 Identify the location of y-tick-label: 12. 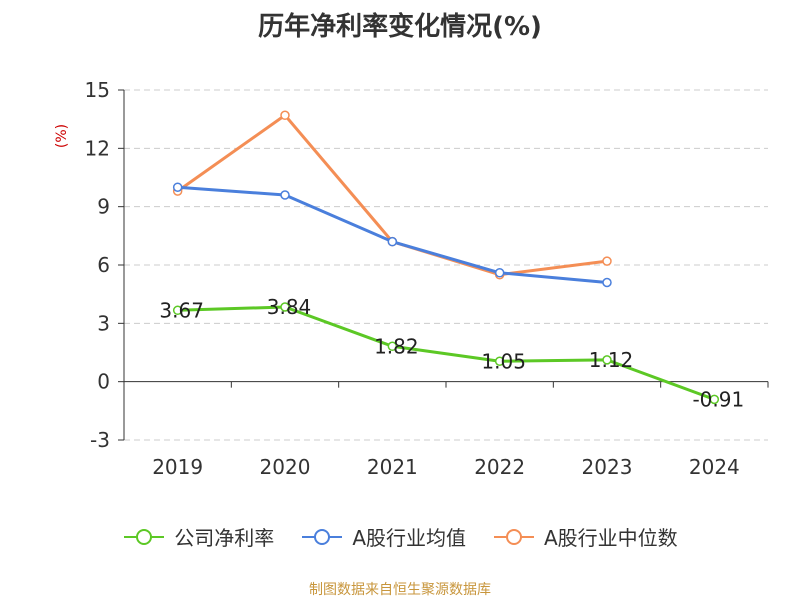
(97, 148).